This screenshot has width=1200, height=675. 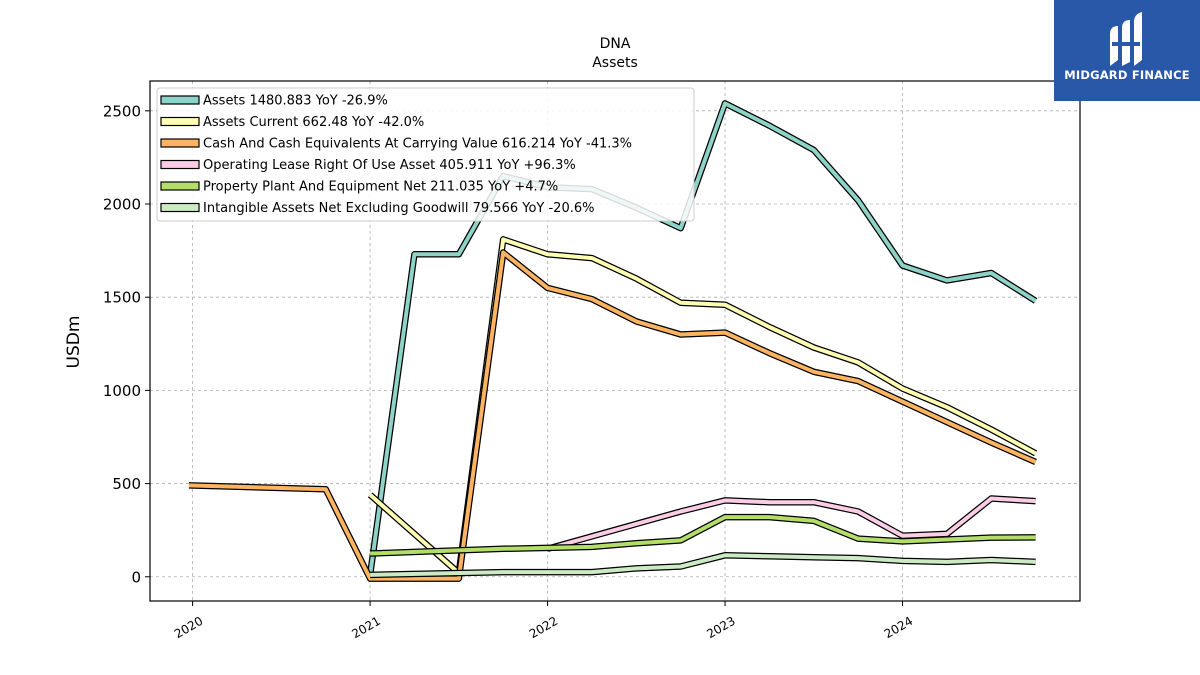 I want to click on legend-box, so click(x=425, y=154).